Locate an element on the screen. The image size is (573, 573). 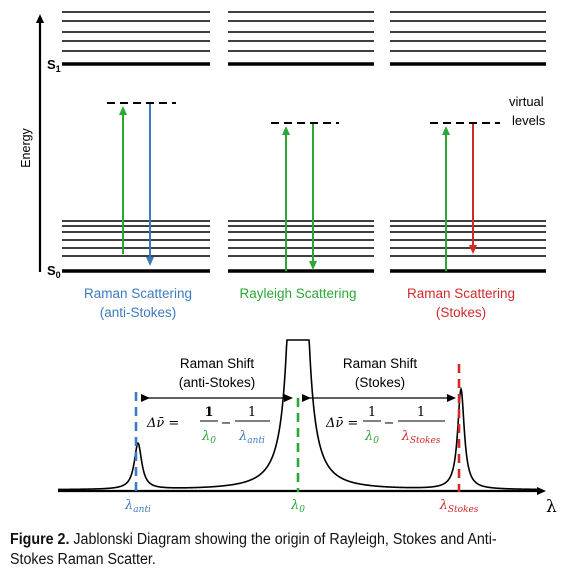
formula-anti-stokes: Δν̄ = 1 λ0 − 1 λanti is located at coordinates (208, 425).